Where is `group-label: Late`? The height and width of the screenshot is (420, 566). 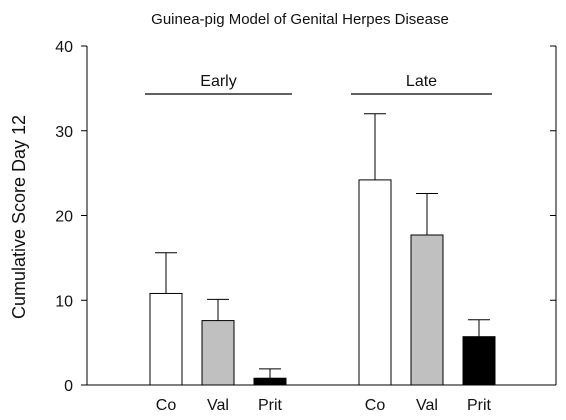
group-label: Late is located at coordinates (421, 81).